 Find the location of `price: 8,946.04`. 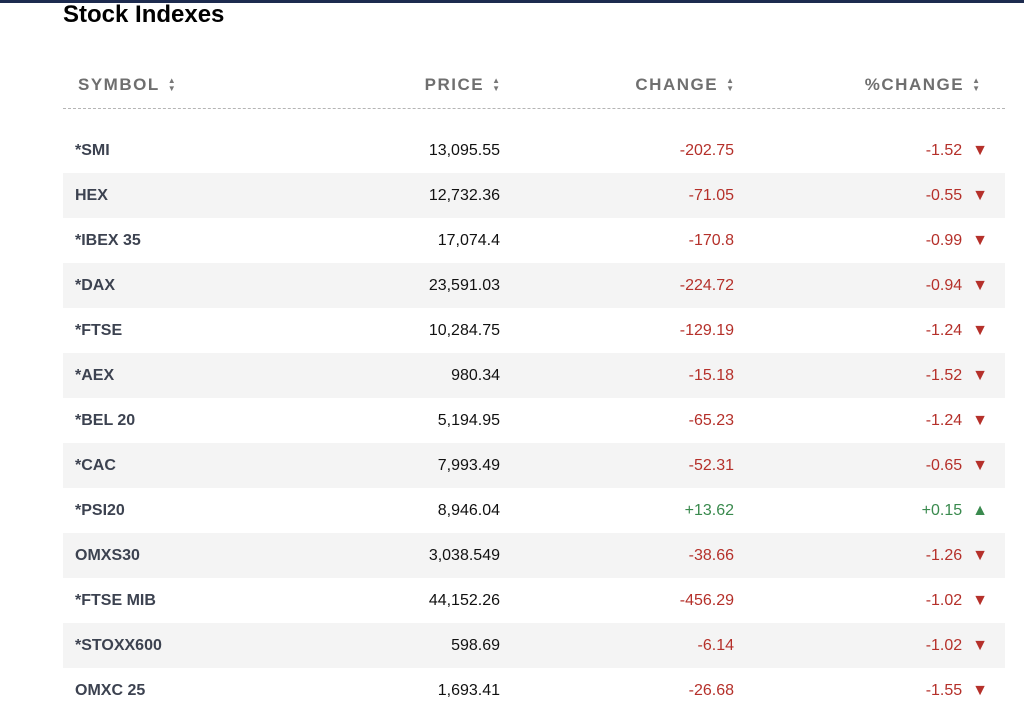

price: 8,946.04 is located at coordinates (468, 510).